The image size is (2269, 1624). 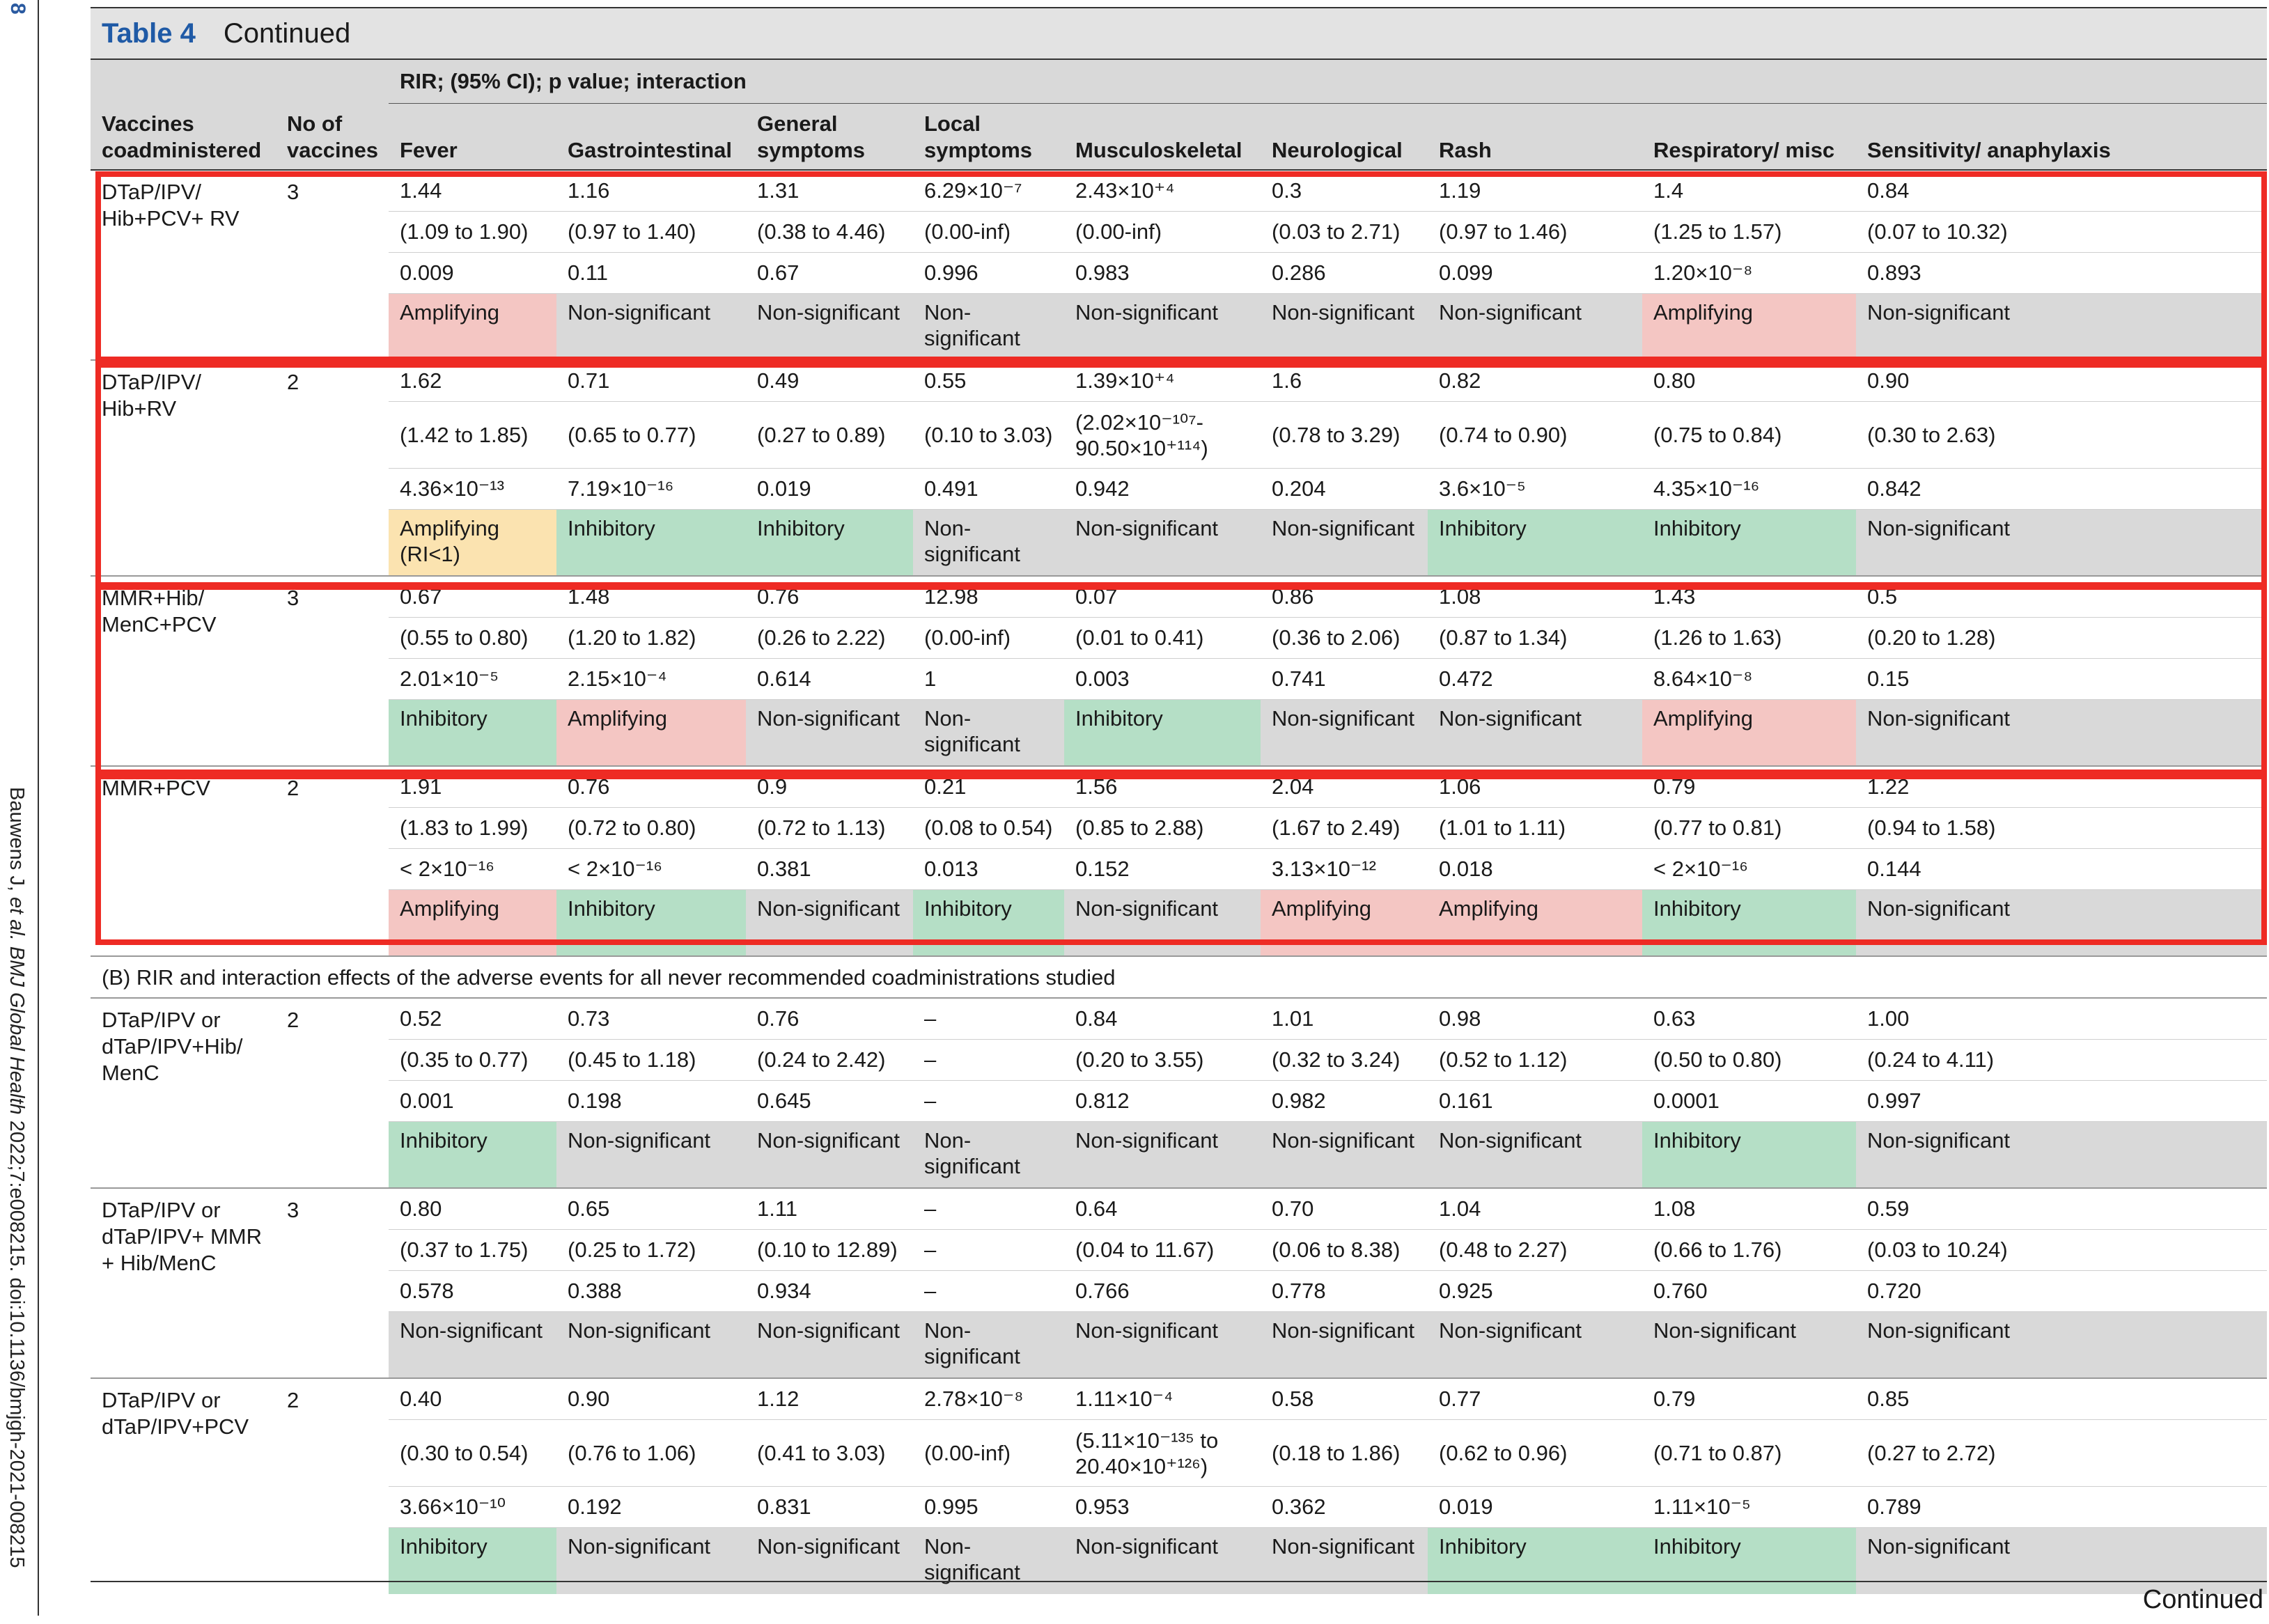 I want to click on p-value-cell: 0.144, so click(x=1894, y=869).